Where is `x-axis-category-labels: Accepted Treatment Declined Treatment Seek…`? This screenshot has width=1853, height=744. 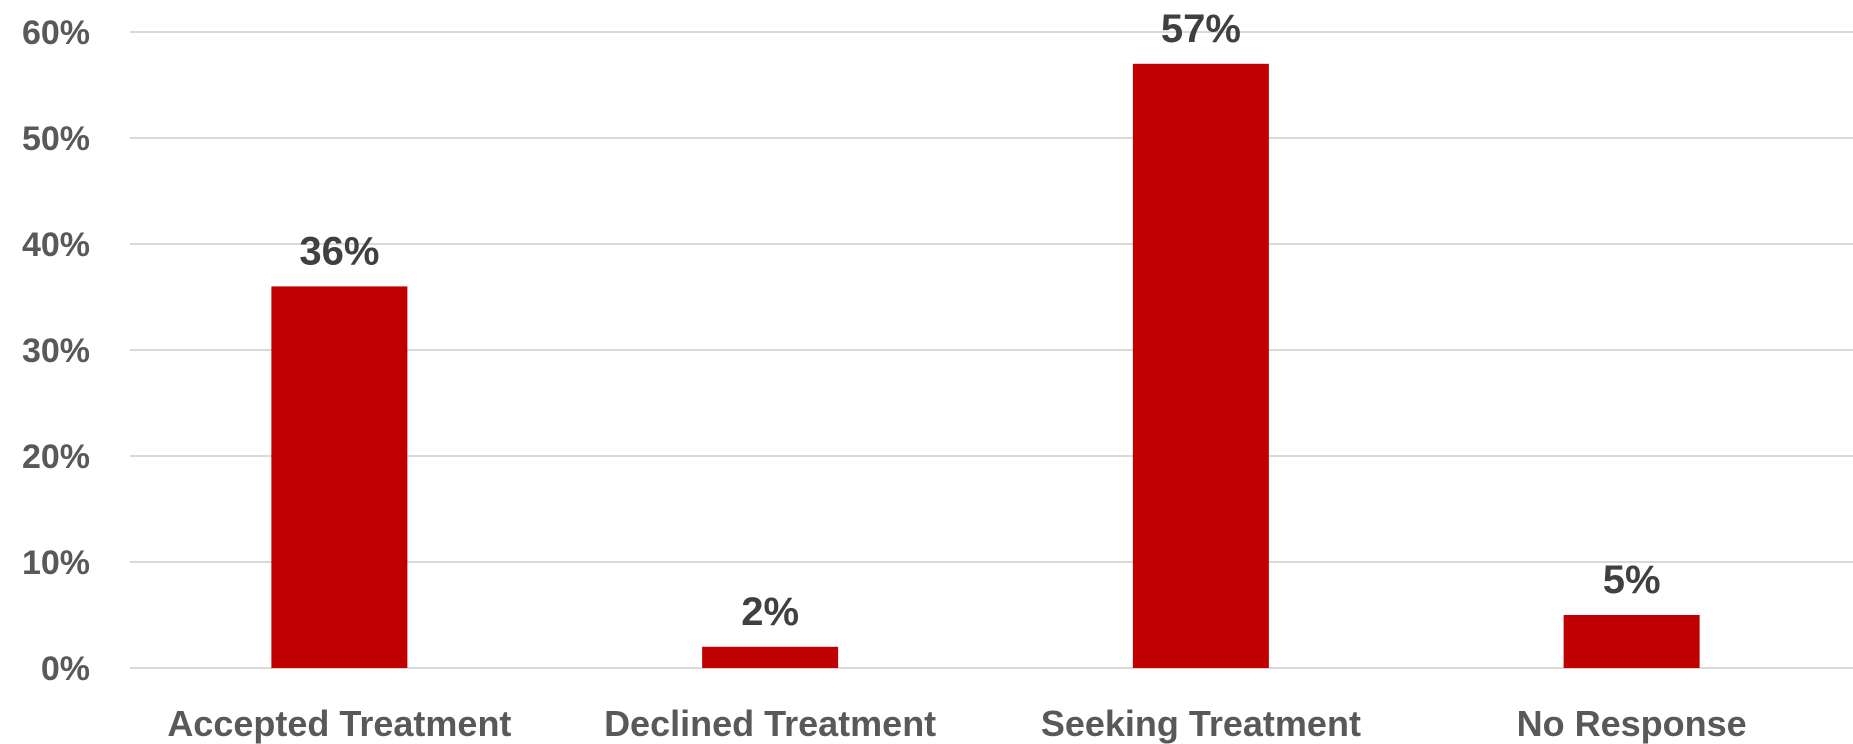
x-axis-category-labels: Accepted Treatment Declined Treatment Seek… is located at coordinates (956, 723).